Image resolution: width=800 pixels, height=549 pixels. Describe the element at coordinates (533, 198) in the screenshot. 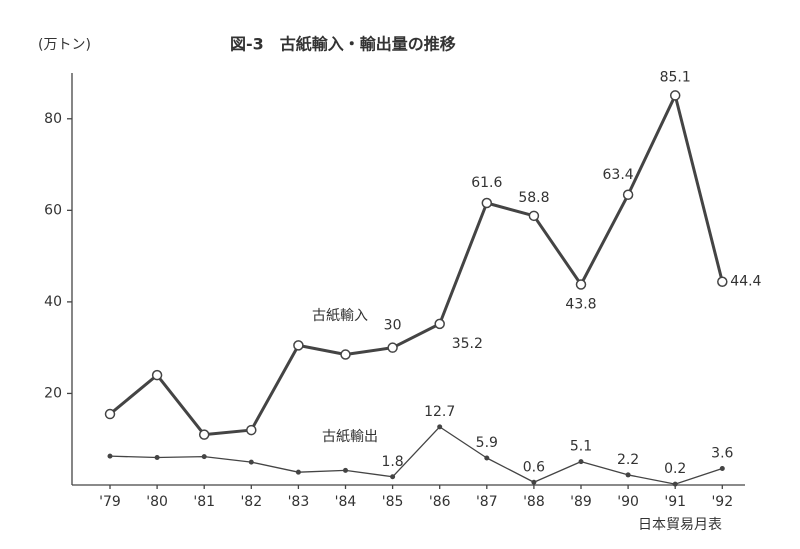

I see `data-label: 58.8` at that location.